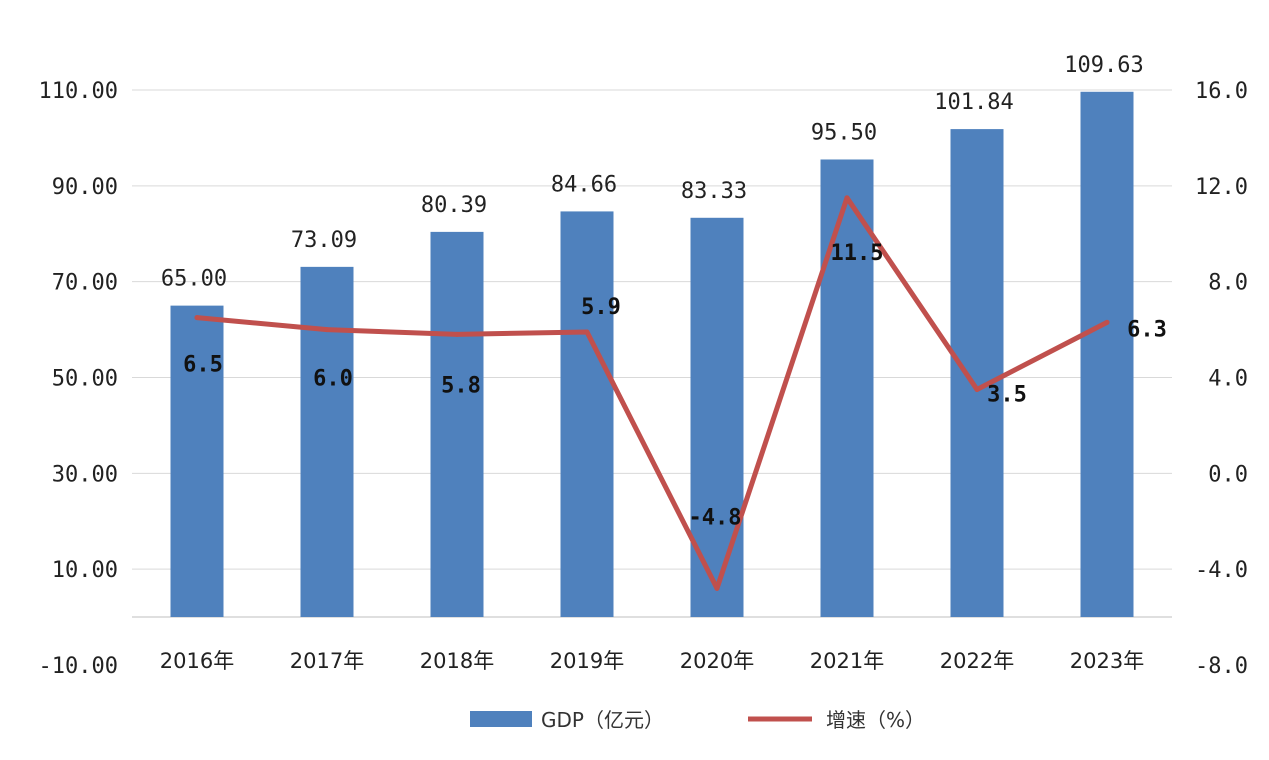 The height and width of the screenshot is (760, 1269). I want to click on legend: GDP（亿元） 增速（%）, so click(697, 720).